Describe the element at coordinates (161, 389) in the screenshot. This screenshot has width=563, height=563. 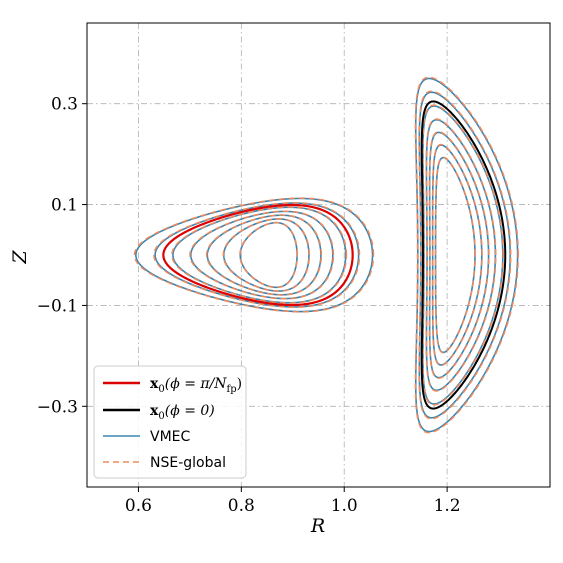
I see `legend-x0-sub: 0` at that location.